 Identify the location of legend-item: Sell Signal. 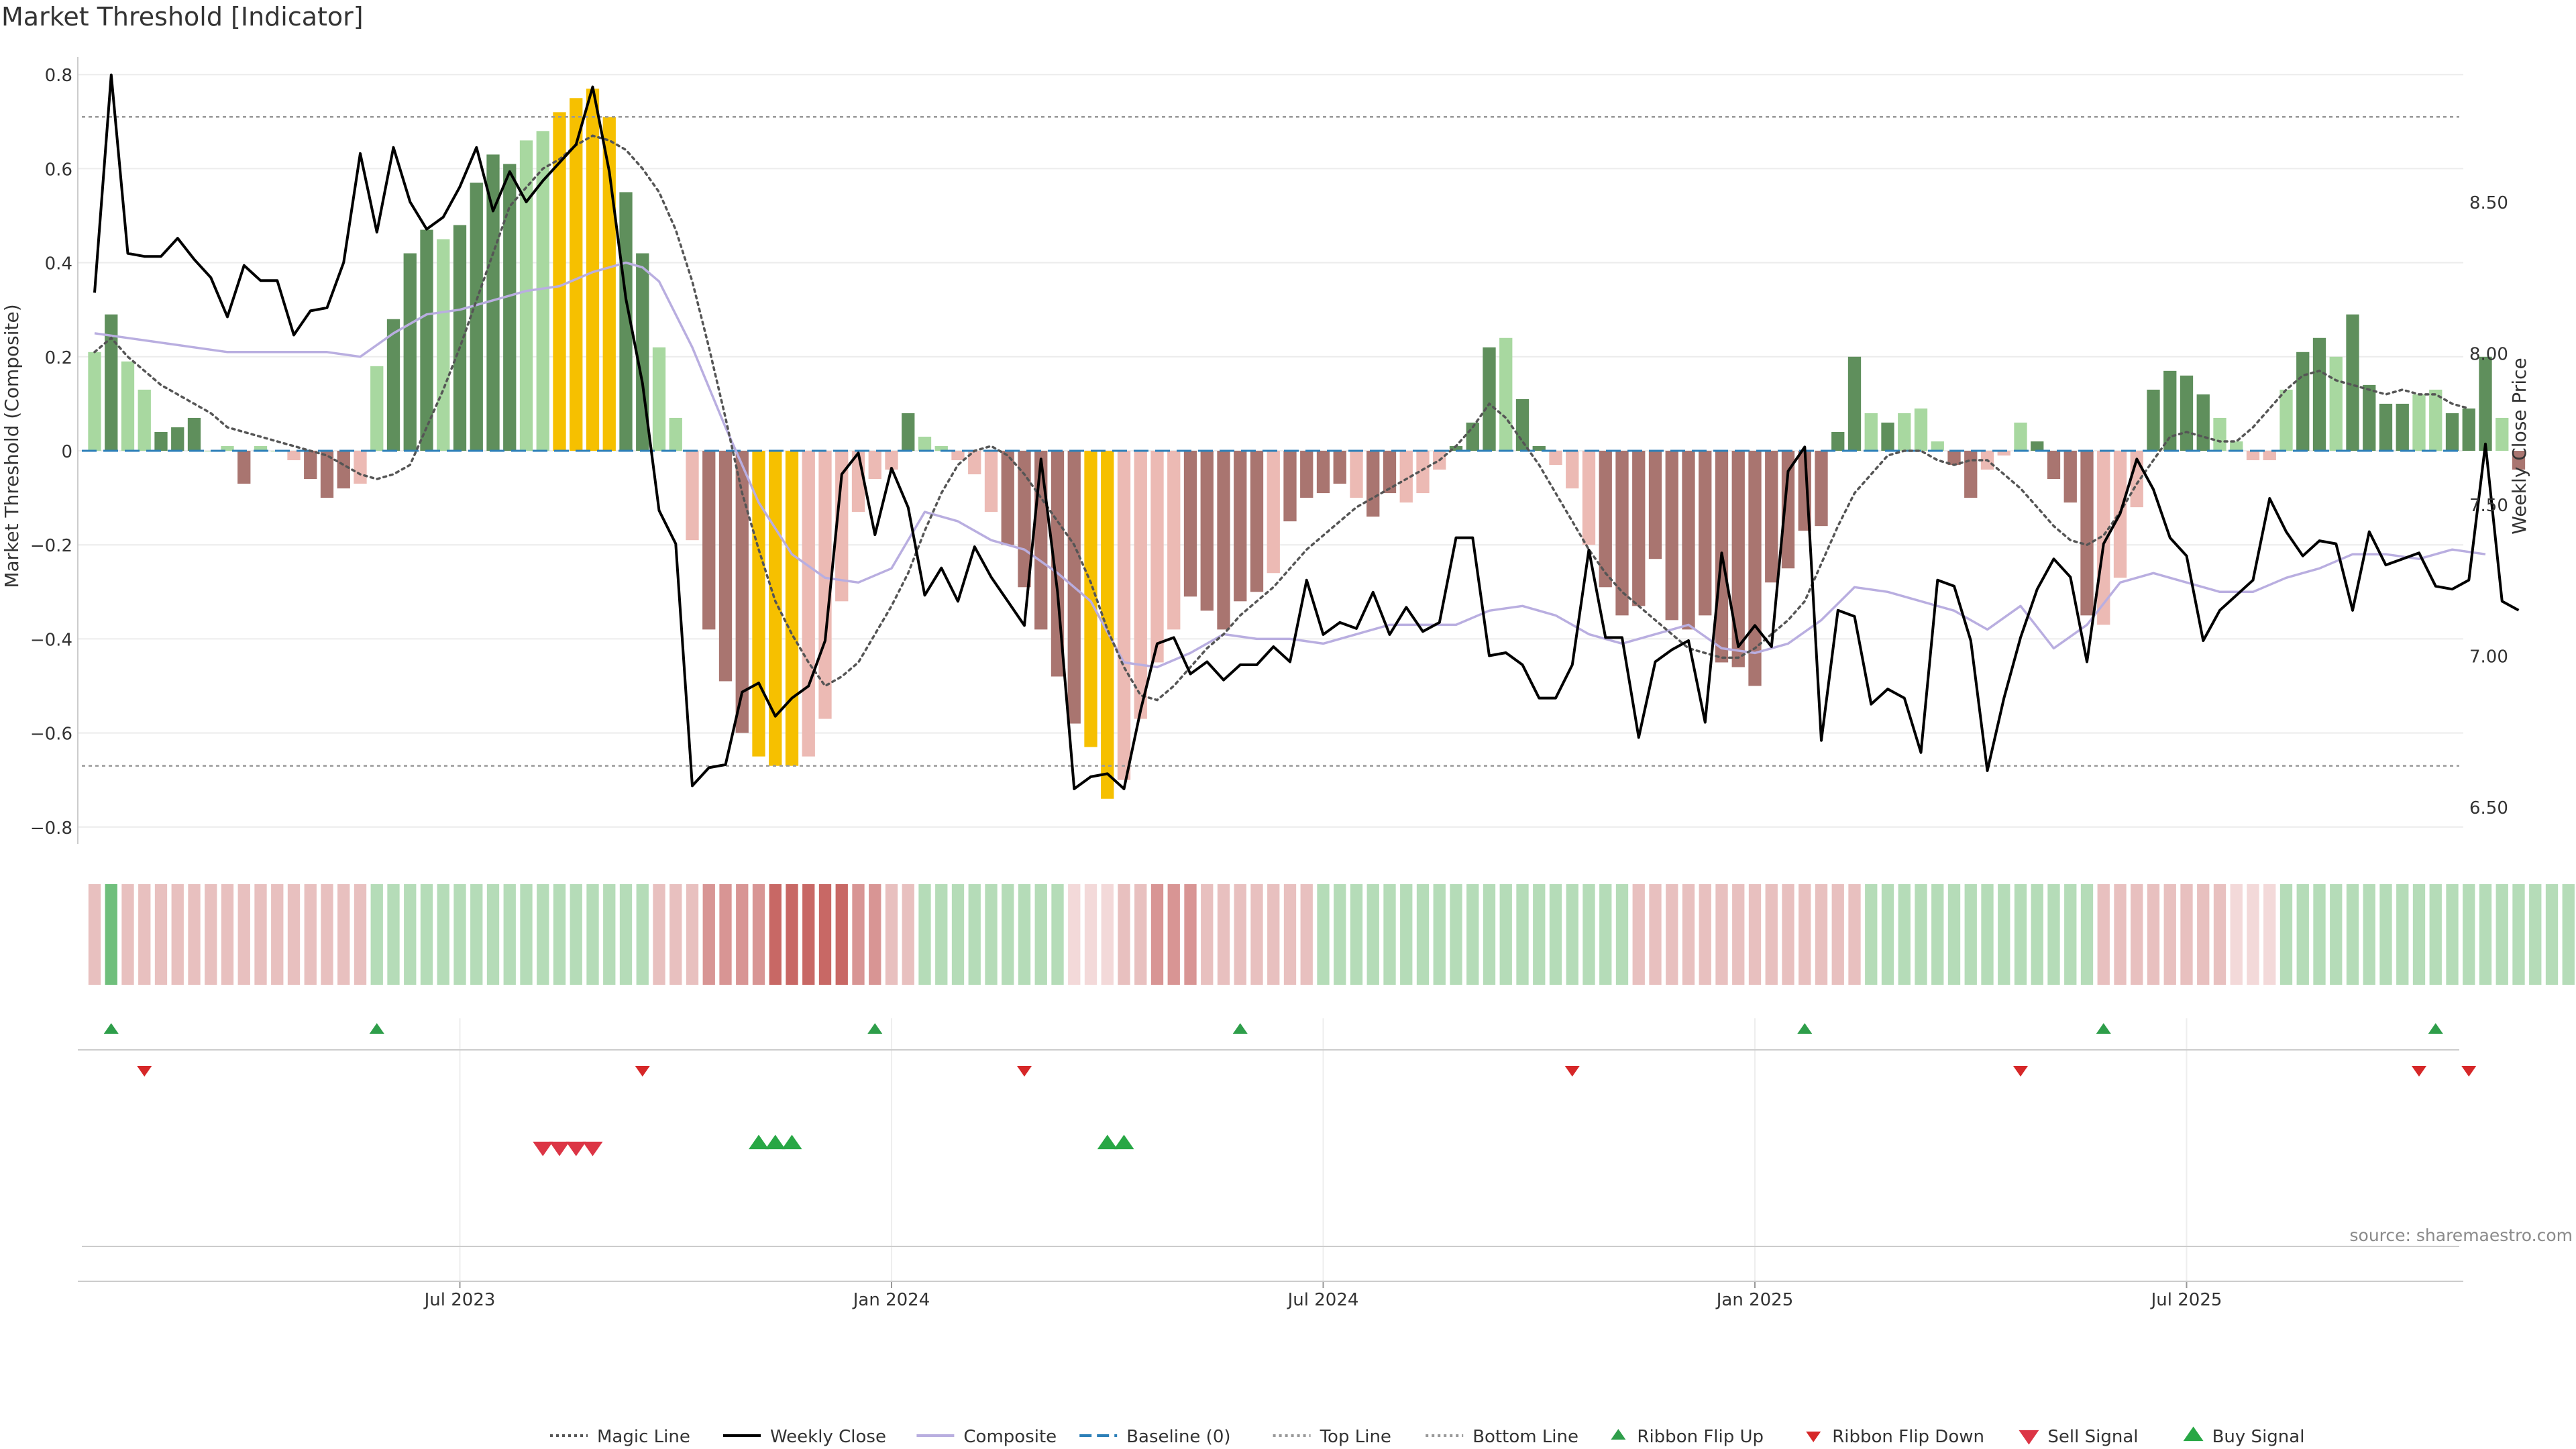
(2078, 1437).